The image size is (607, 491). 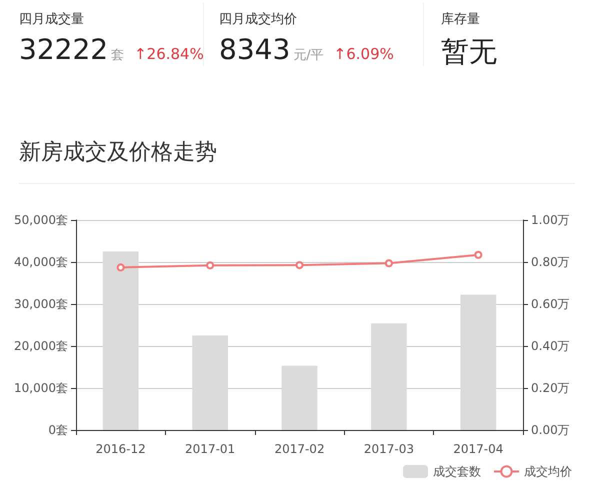 What do you see at coordinates (63, 49) in the screenshot?
I see `text: 32222` at bounding box center [63, 49].